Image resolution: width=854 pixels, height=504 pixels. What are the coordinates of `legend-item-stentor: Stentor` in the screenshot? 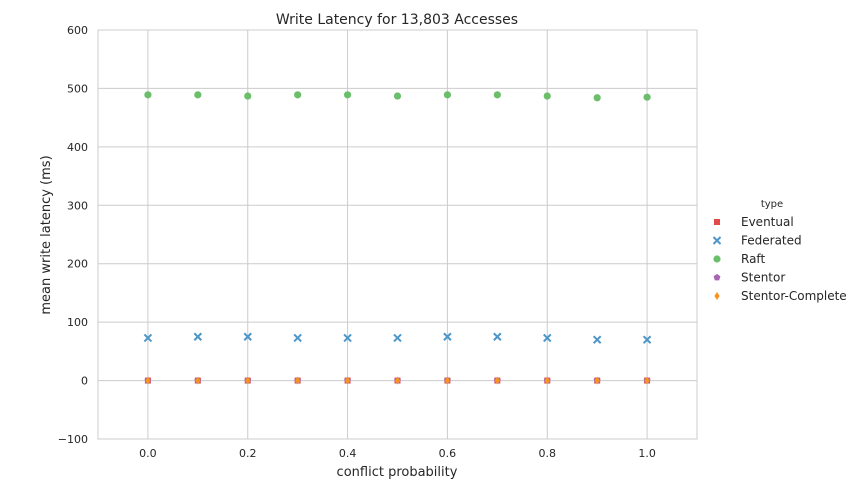 It's located at (749, 278).